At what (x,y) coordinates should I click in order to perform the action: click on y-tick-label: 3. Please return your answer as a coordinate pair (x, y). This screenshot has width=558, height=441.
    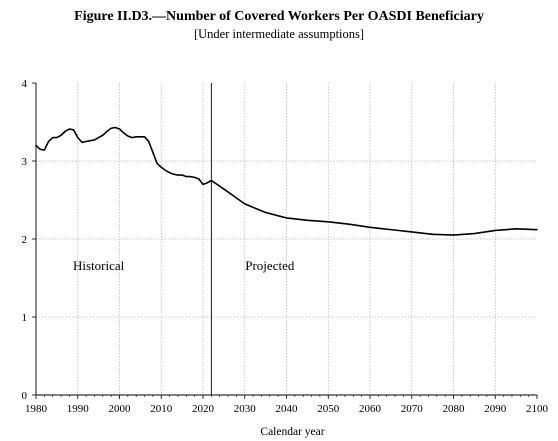
    Looking at the image, I should click on (25, 162).